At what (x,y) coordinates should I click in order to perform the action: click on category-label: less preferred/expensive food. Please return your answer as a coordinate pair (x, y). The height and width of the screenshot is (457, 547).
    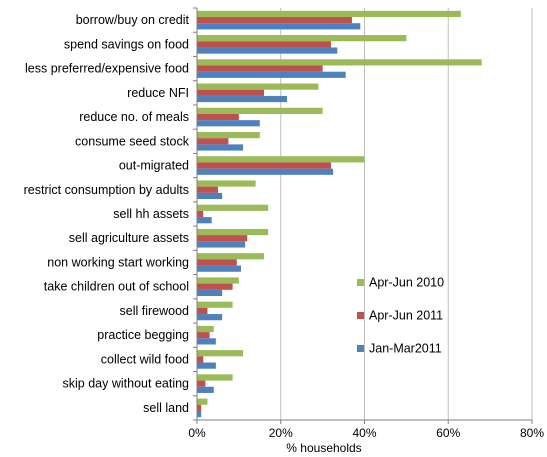
    Looking at the image, I should click on (107, 69).